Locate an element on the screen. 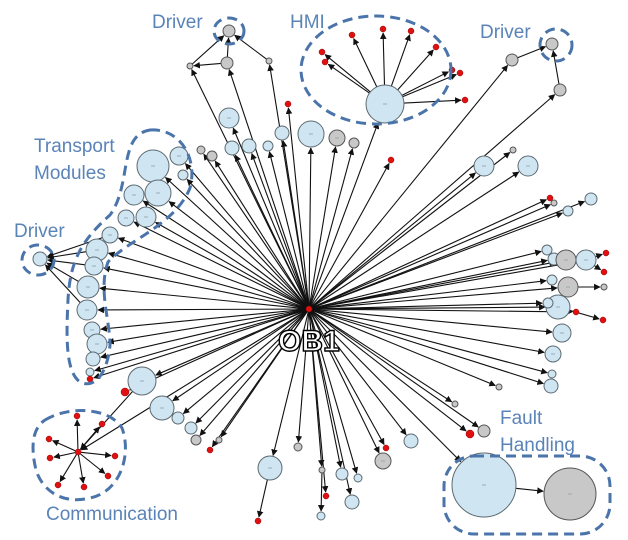 This screenshot has height=540, width=628. ob1-label: OB1 is located at coordinates (309, 341).